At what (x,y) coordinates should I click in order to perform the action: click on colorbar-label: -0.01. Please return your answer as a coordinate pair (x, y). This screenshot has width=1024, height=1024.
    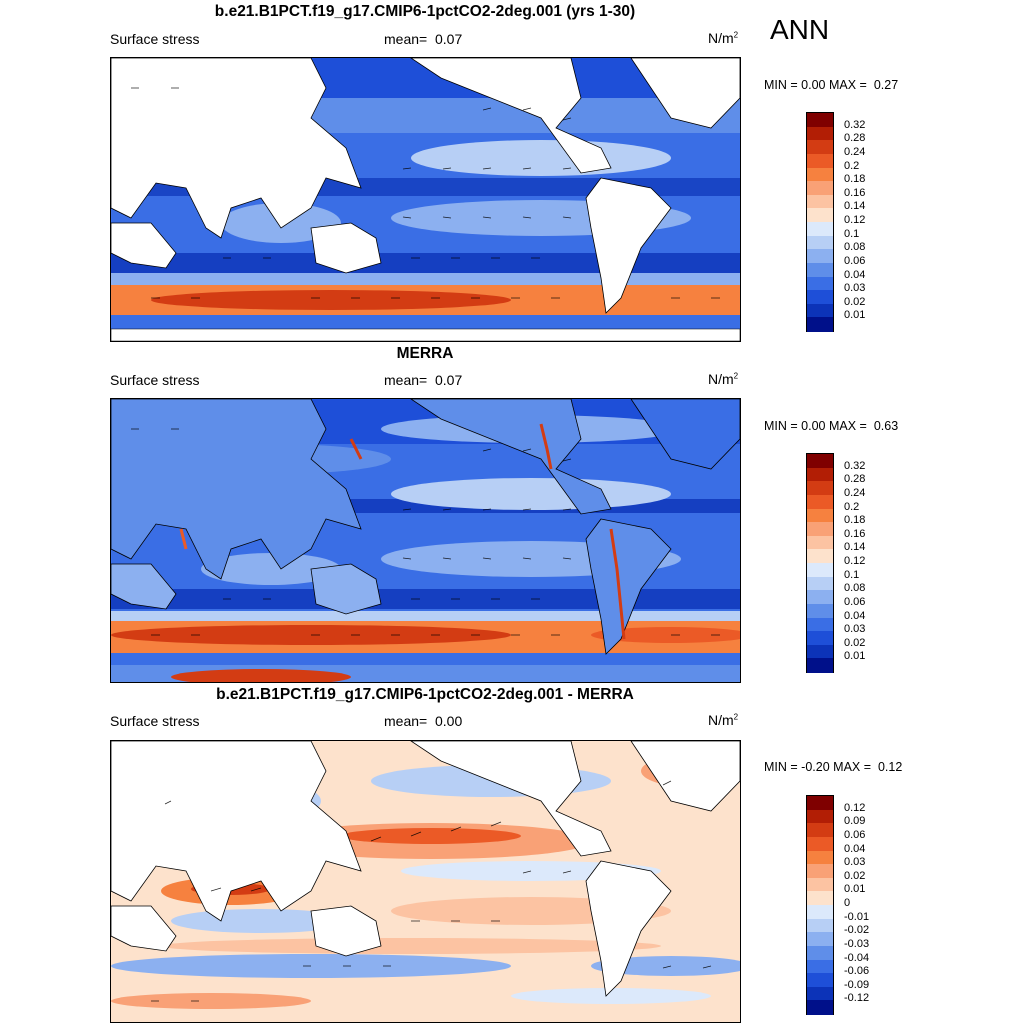
    Looking at the image, I should click on (857, 916).